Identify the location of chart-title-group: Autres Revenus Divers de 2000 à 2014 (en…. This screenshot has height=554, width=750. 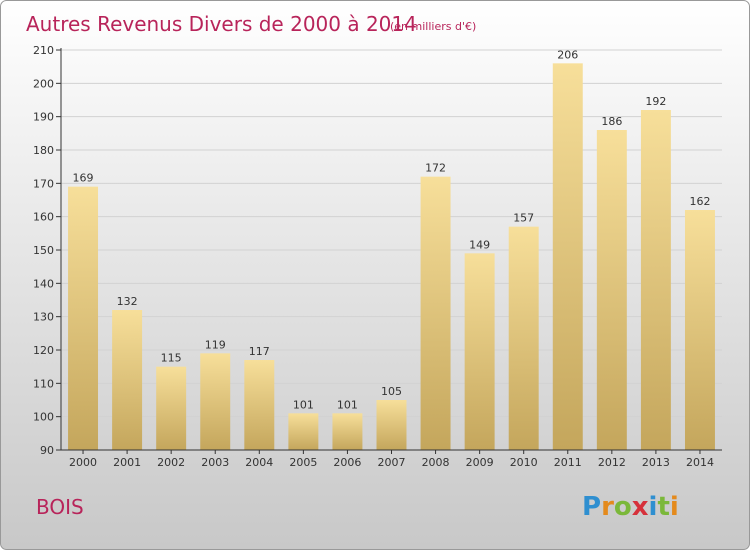
(251, 24).